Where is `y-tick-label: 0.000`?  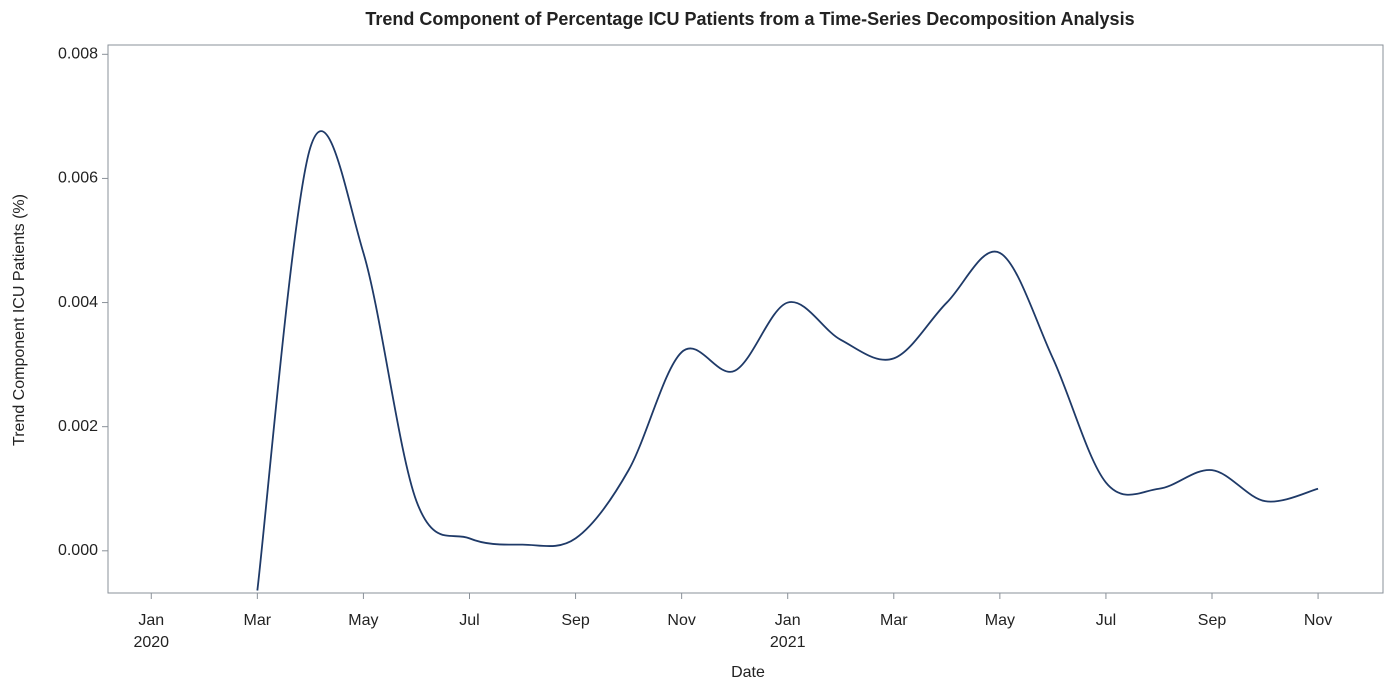 y-tick-label: 0.000 is located at coordinates (78, 550).